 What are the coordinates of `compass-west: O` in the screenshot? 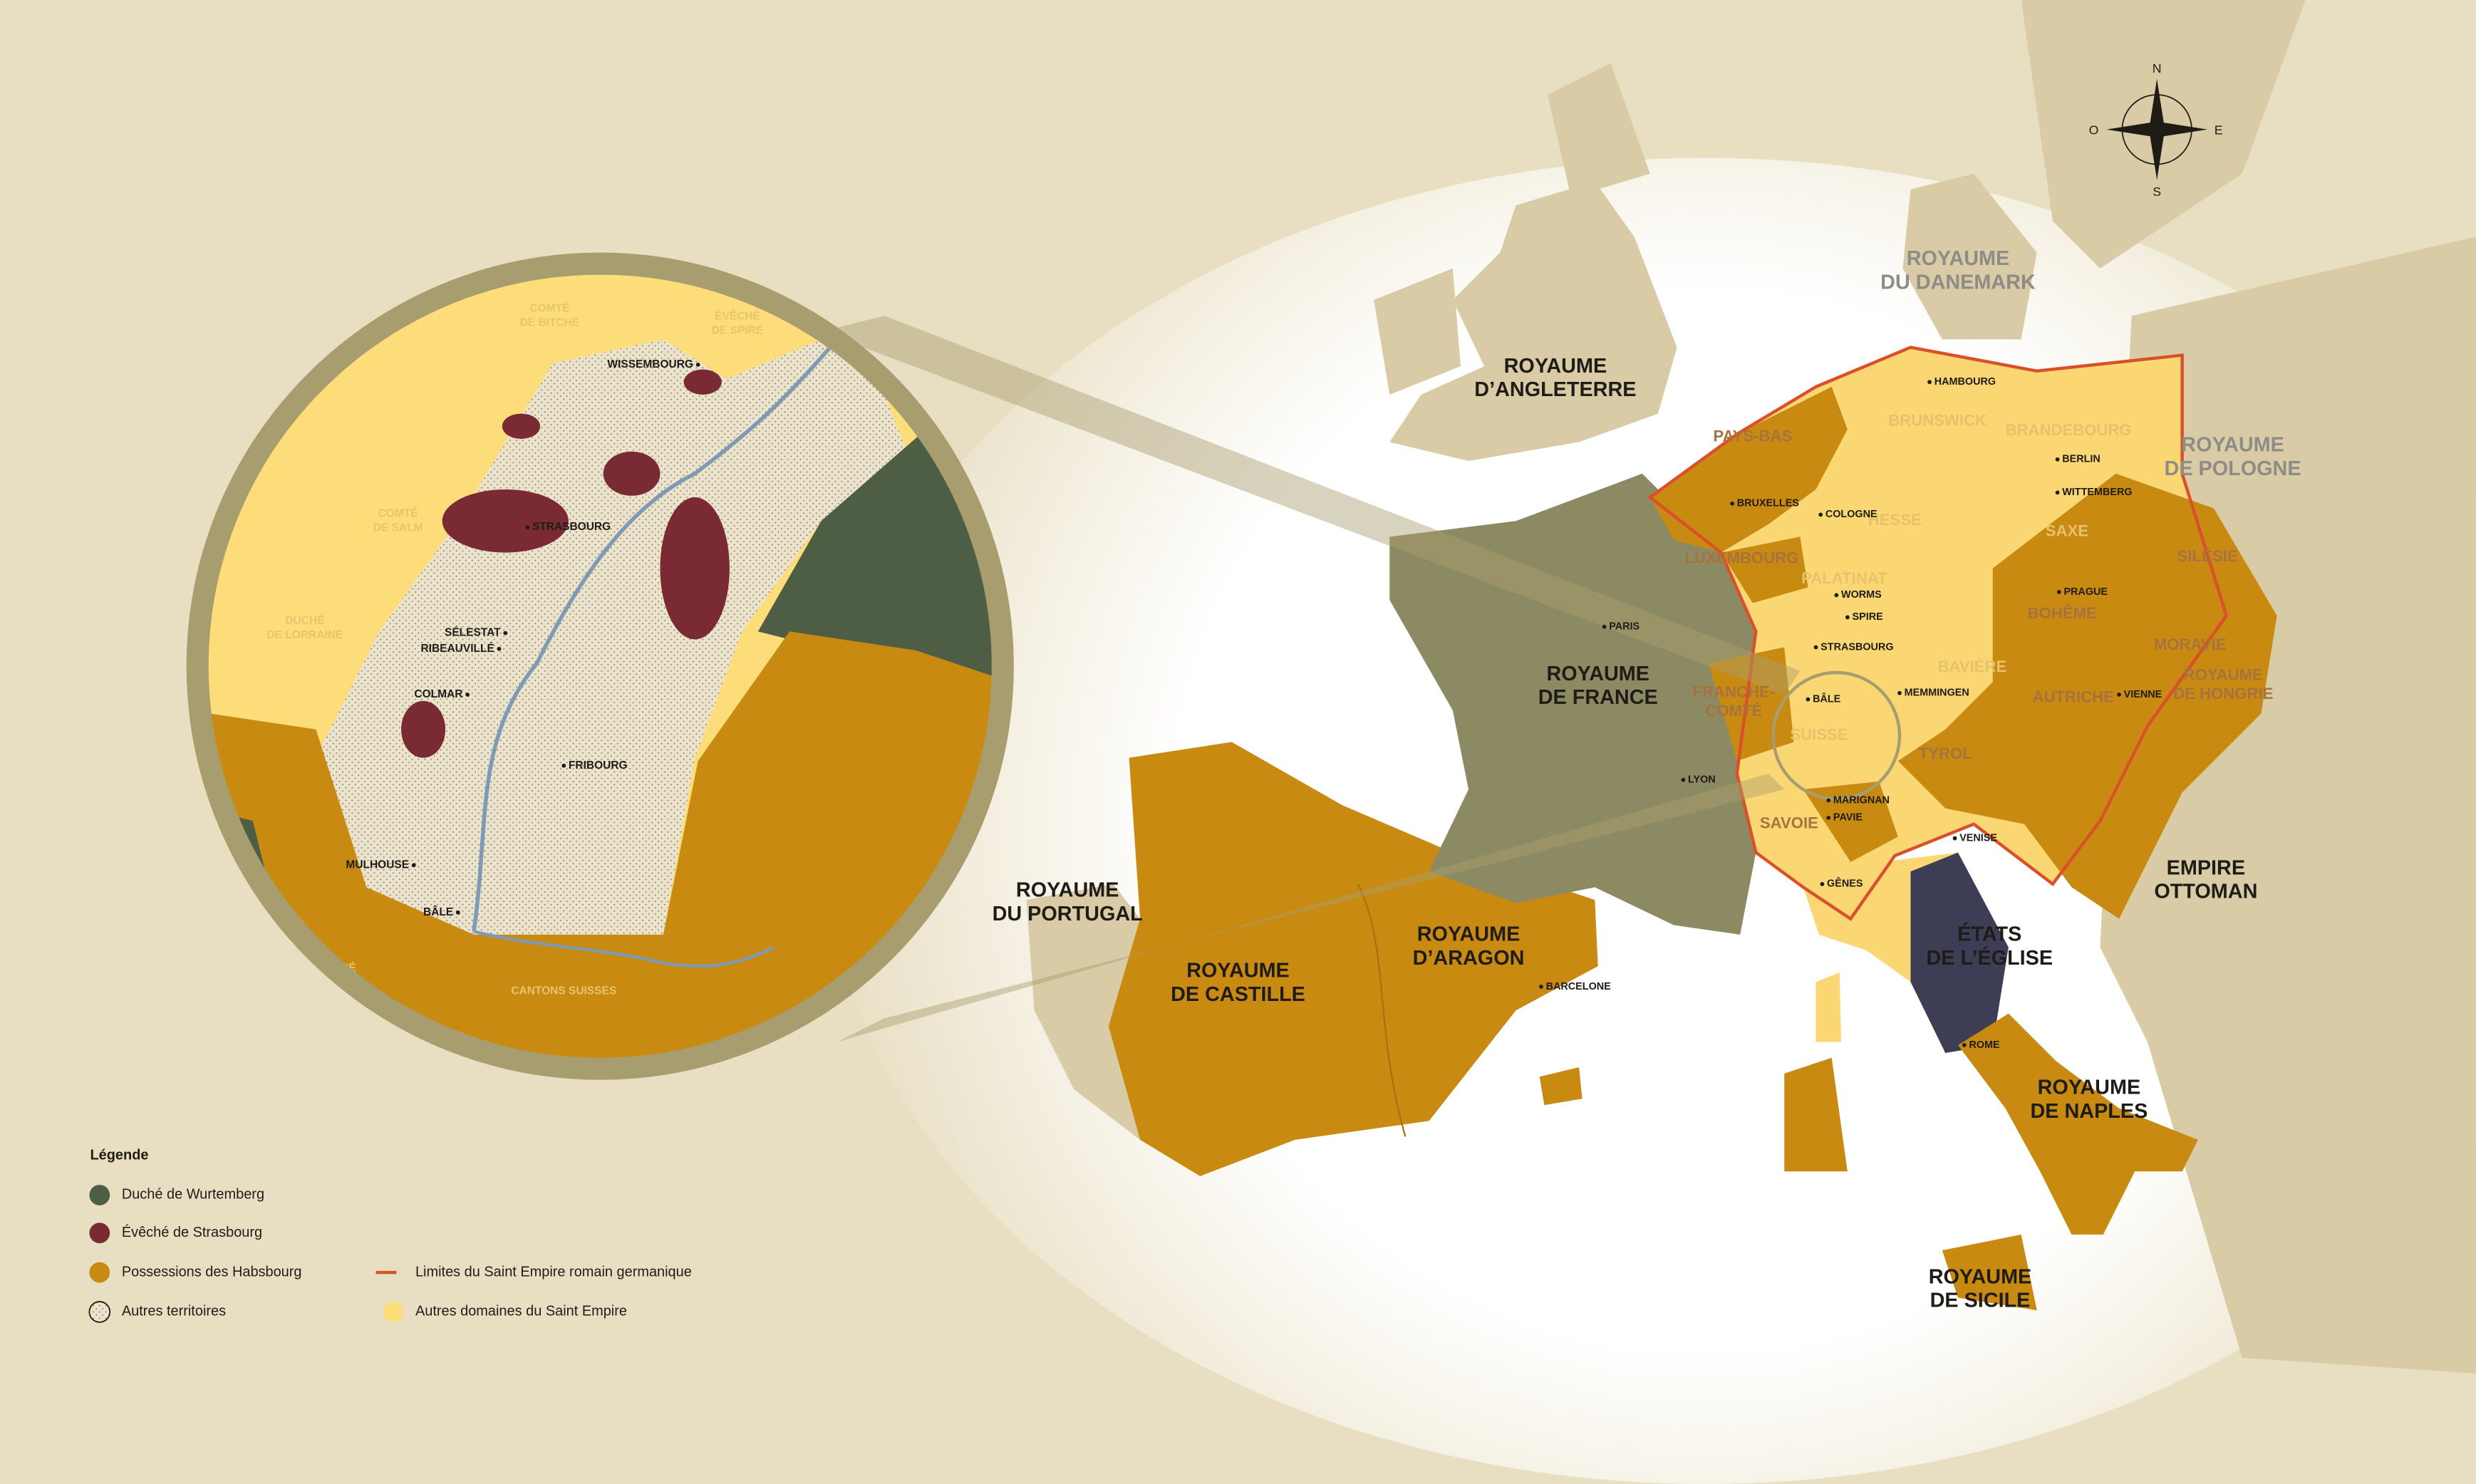 It's located at (2094, 130).